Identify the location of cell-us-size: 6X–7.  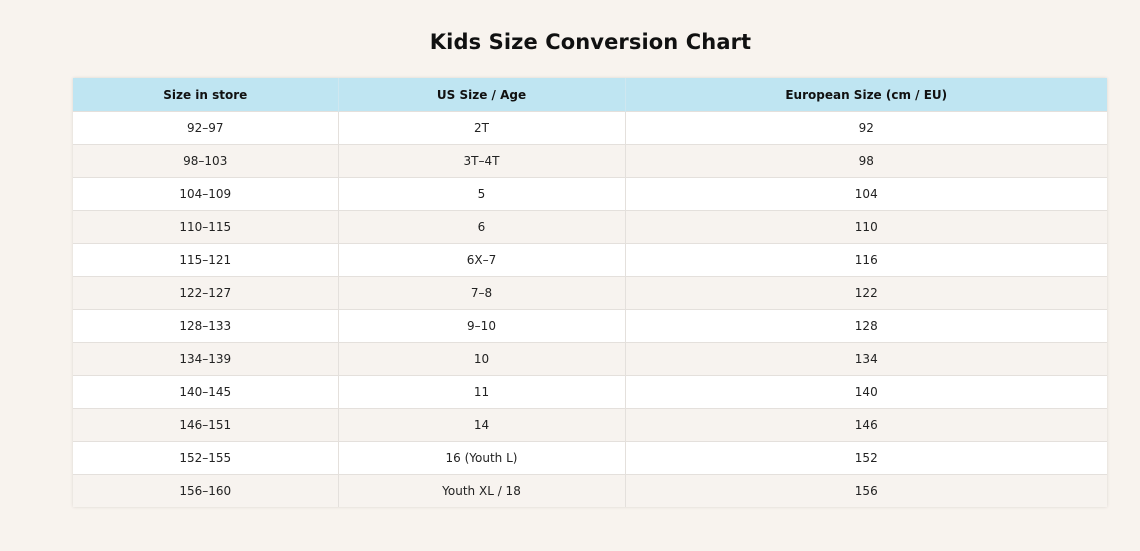
(482, 260).